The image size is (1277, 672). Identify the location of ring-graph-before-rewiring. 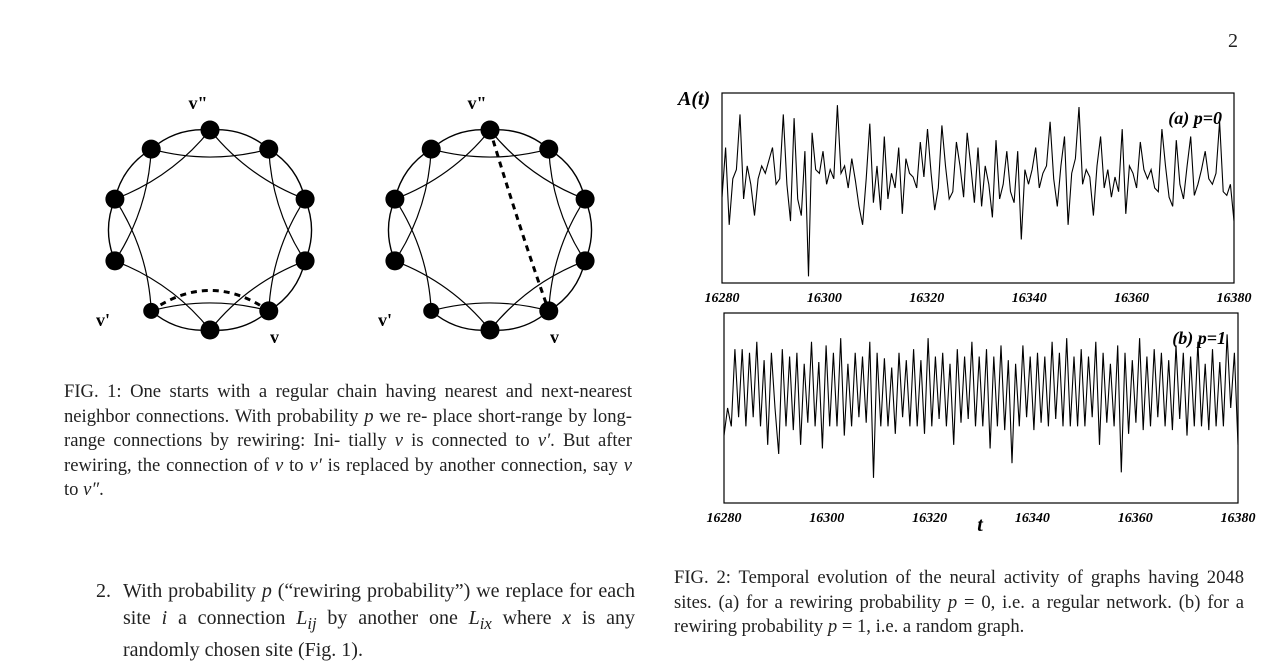
(210, 230).